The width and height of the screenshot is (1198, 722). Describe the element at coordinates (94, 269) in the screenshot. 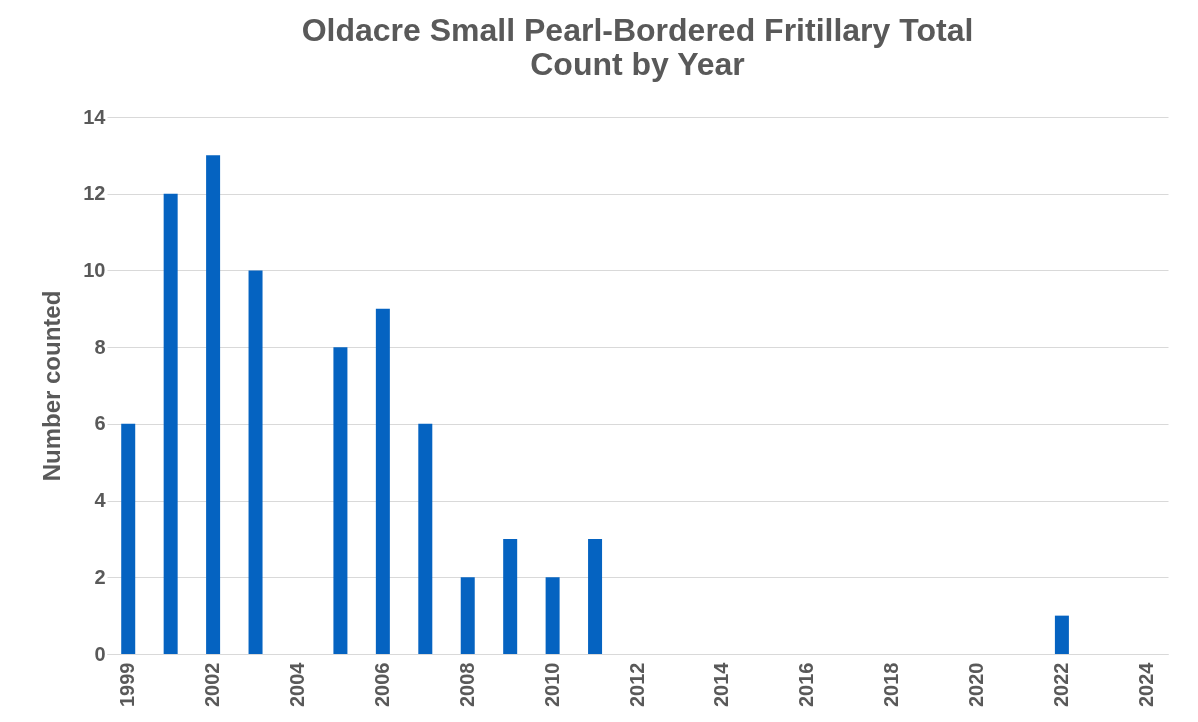

I see `y-tick-label: 10` at that location.